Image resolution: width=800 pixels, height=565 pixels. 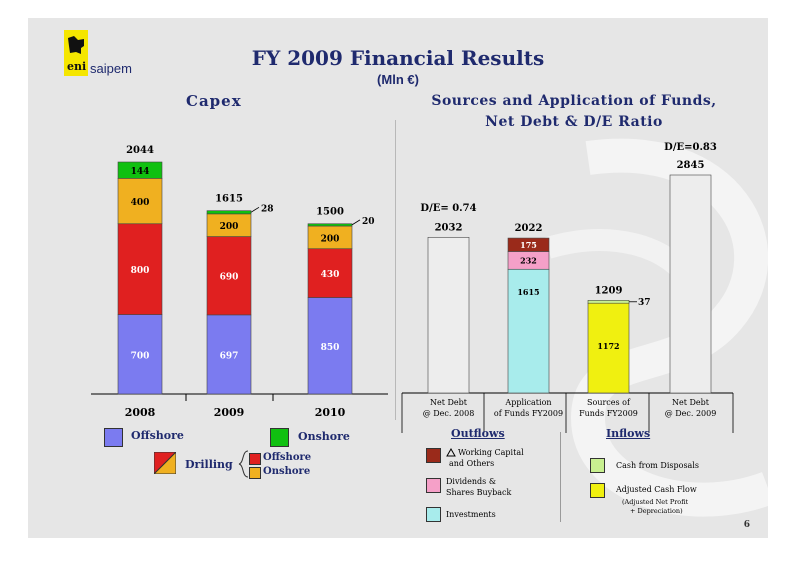 What do you see at coordinates (472, 463) in the screenshot?
I see `legend-label-working-capital-2: and Others` at bounding box center [472, 463].